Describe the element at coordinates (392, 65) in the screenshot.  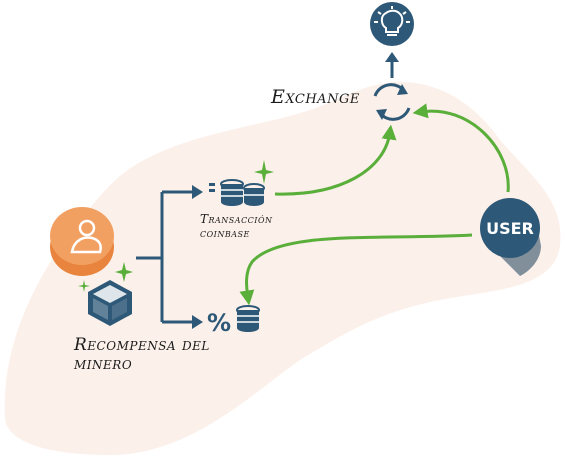
I see `exchange-to-idea-arrow` at that location.